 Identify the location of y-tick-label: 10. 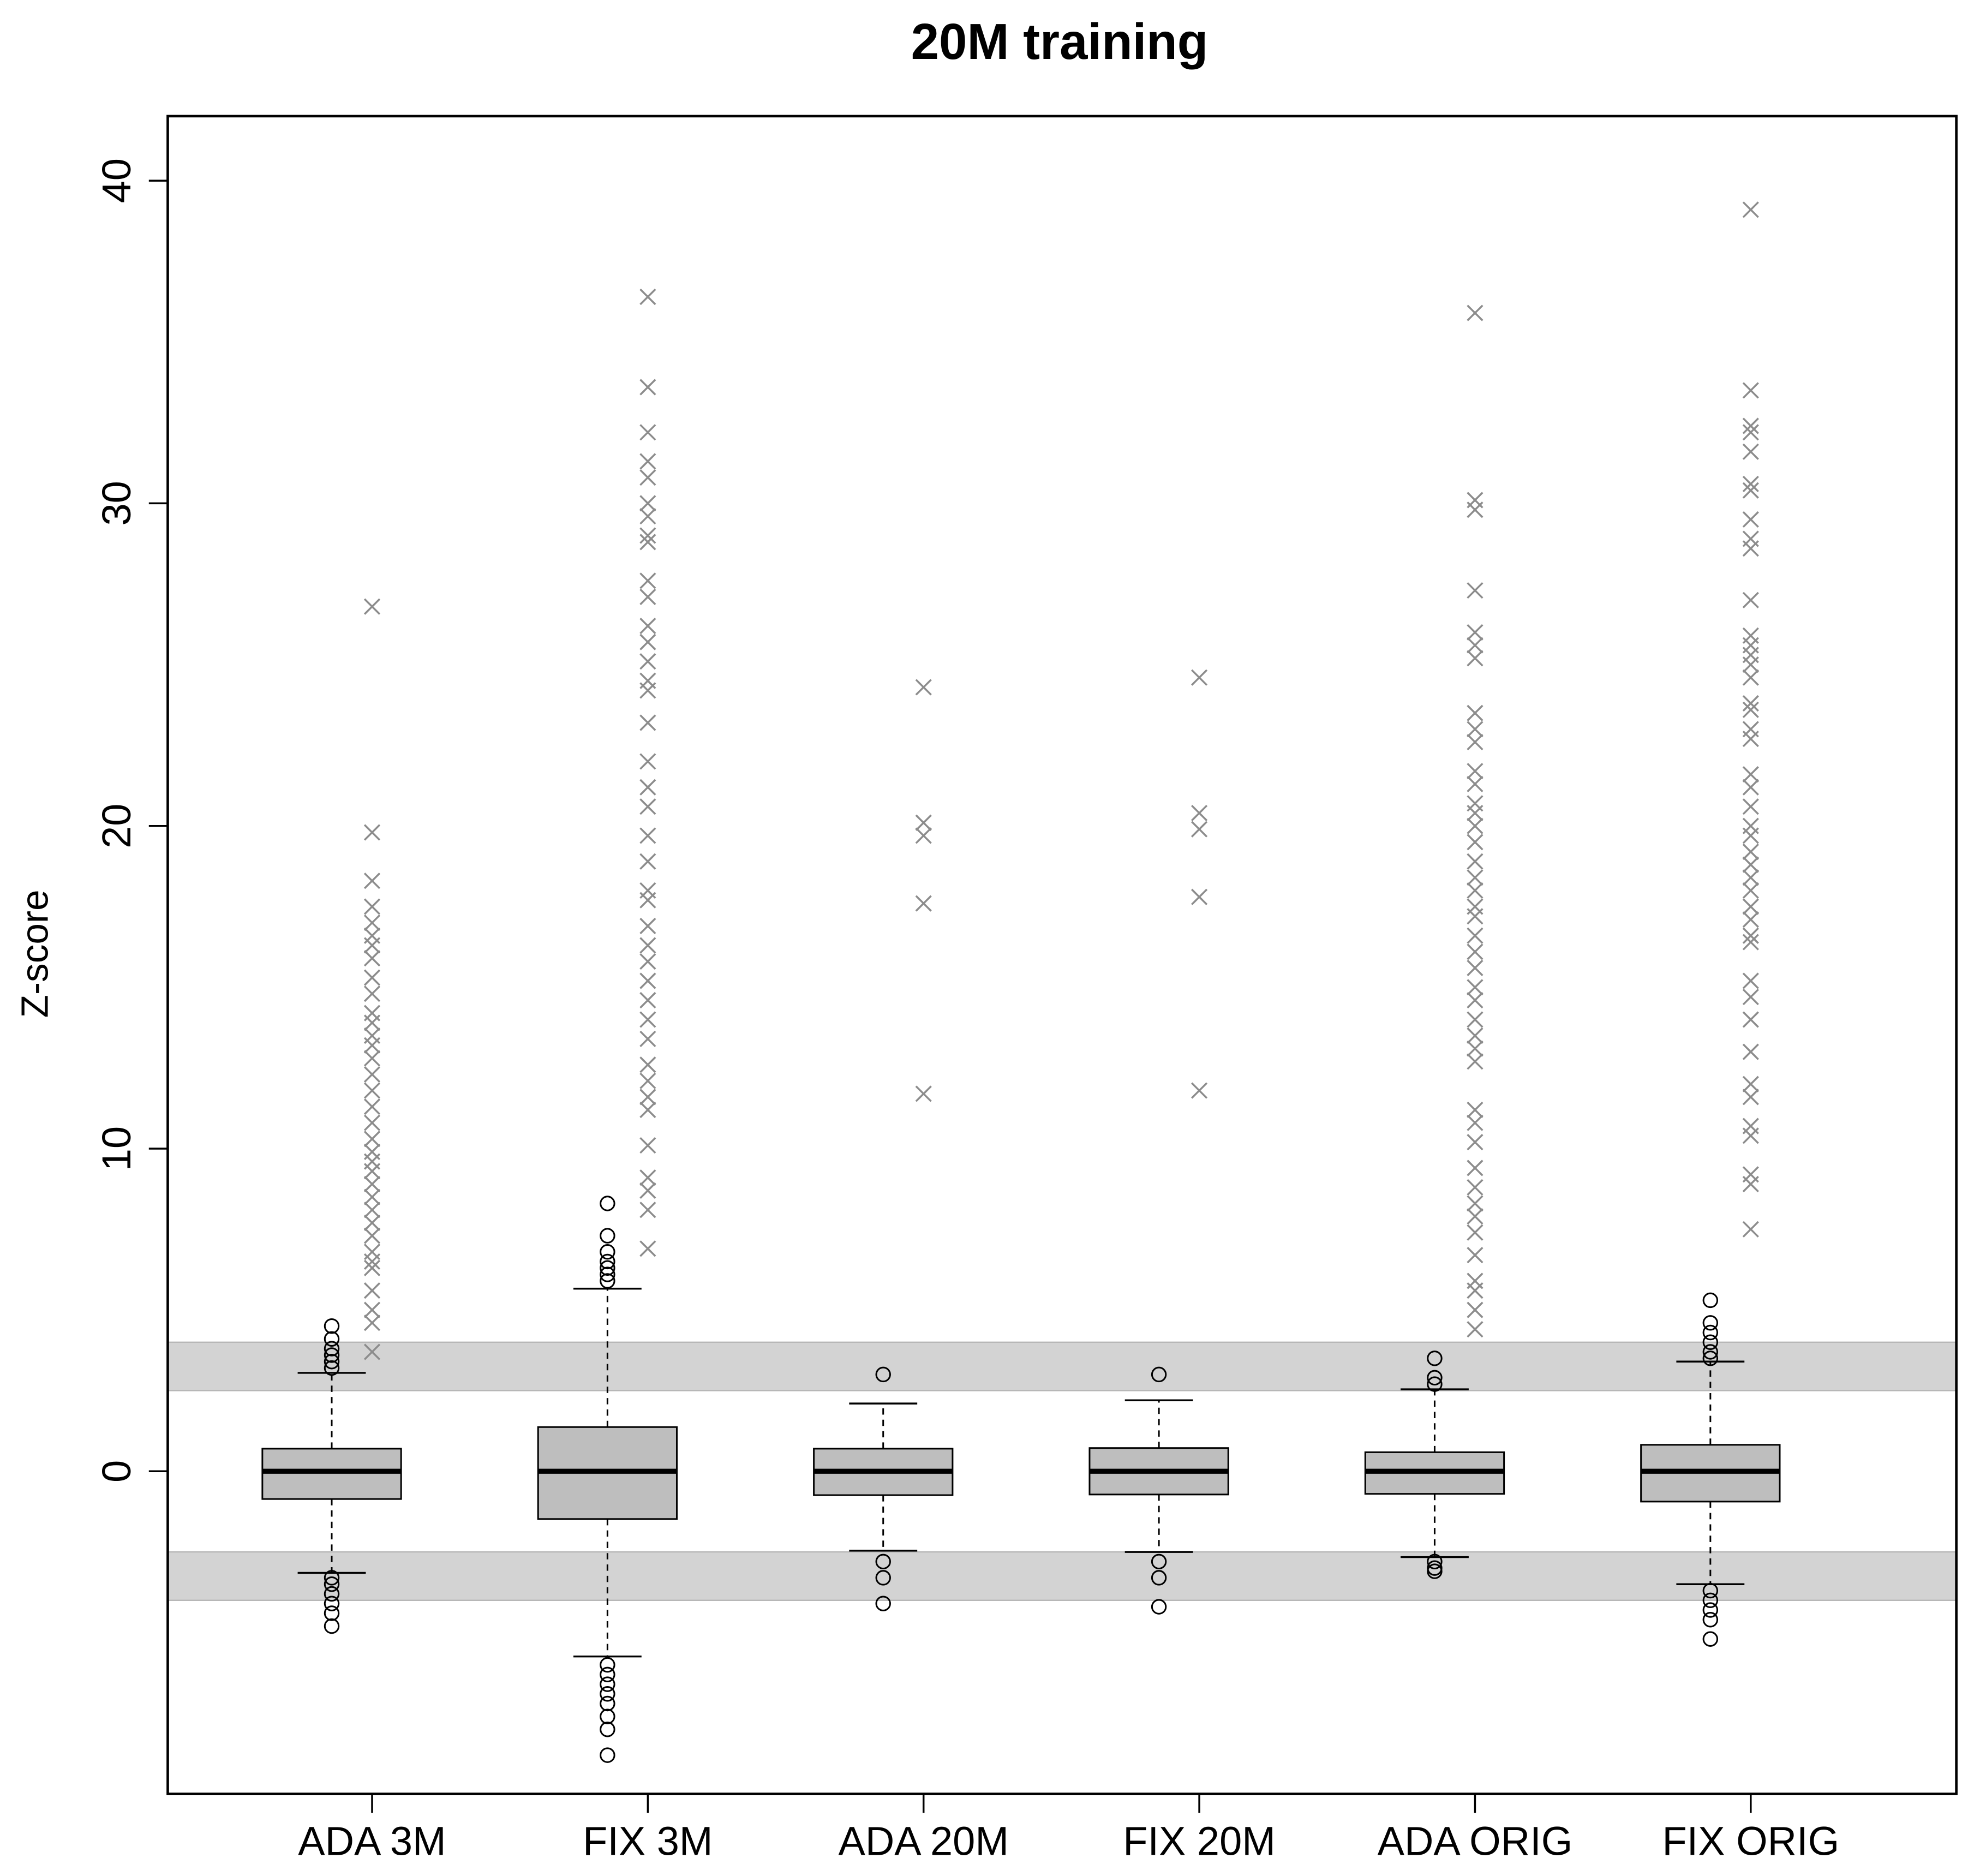
(116, 1148).